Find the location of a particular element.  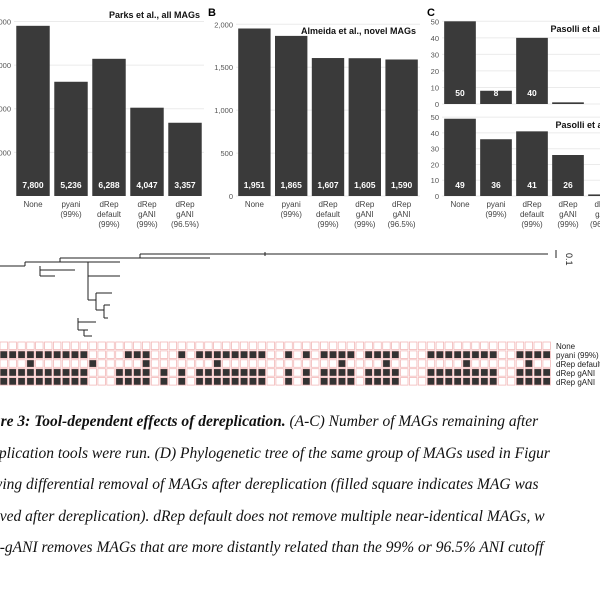

dereplication-heatmap is located at coordinates (275, 363).